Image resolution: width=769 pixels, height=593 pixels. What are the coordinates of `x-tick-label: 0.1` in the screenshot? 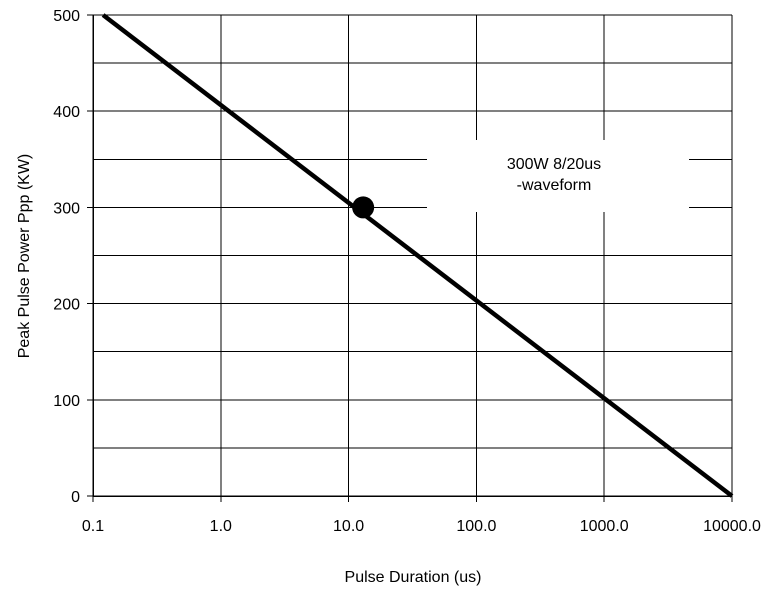 It's located at (93, 526).